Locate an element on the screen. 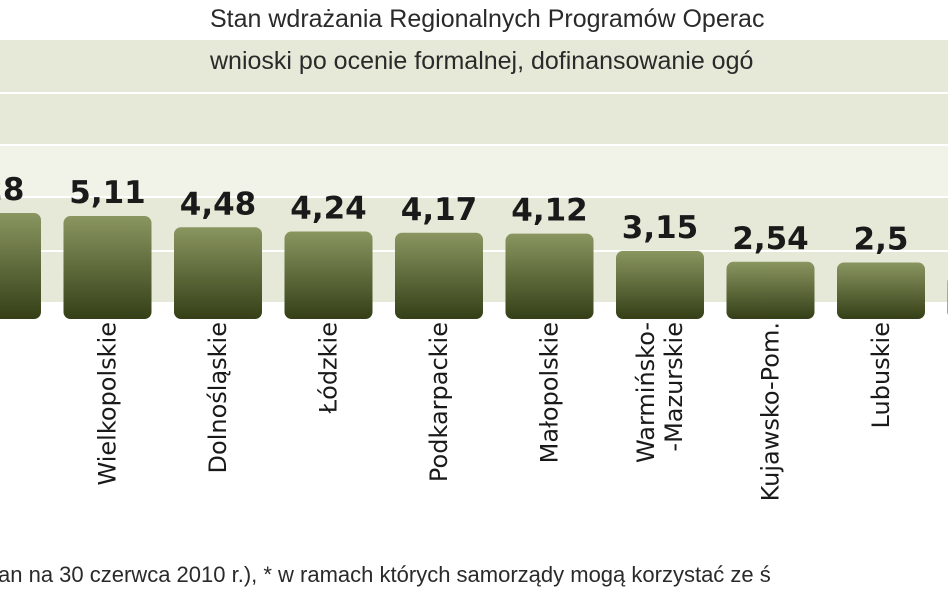  bar-value-label: ,28 is located at coordinates (12, 190).